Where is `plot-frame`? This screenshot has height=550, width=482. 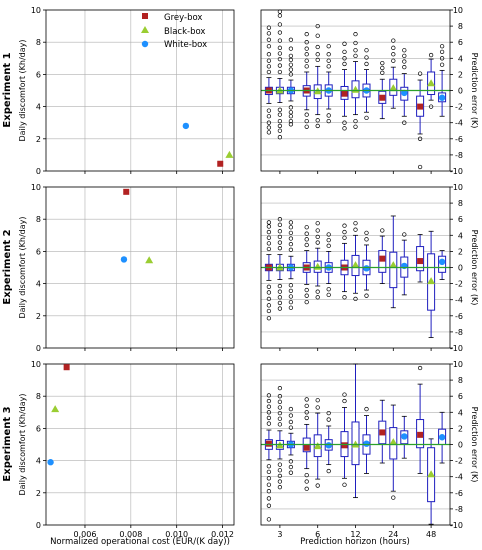
plot-frame is located at coordinates (140, 444).